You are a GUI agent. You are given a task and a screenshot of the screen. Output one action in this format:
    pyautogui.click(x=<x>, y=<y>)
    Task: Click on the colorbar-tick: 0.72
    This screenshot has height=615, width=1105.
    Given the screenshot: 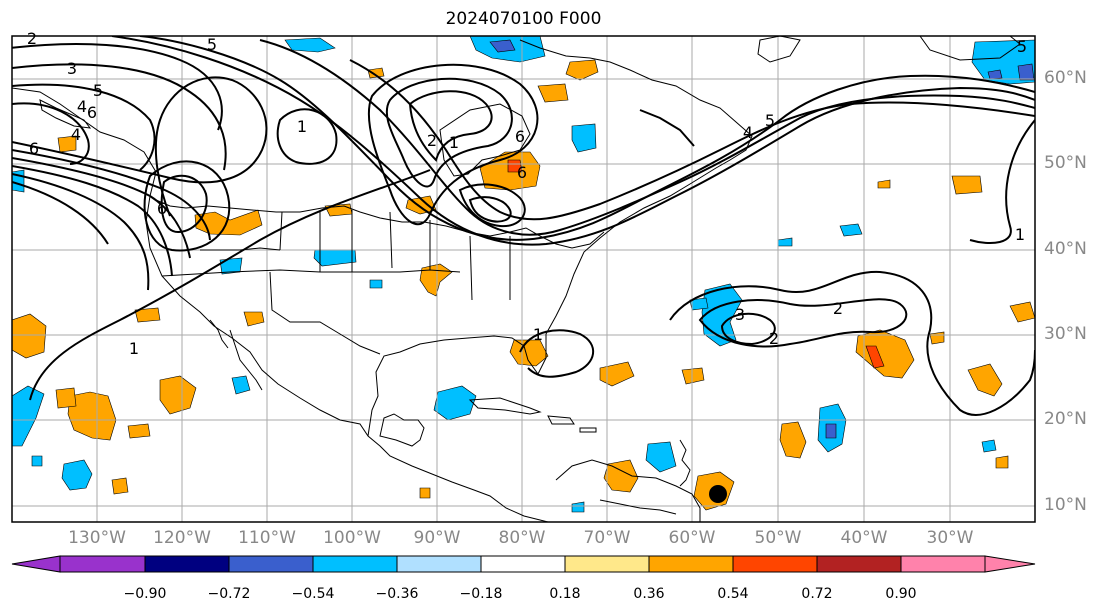 What is the action you would take?
    pyautogui.click(x=817, y=594)
    